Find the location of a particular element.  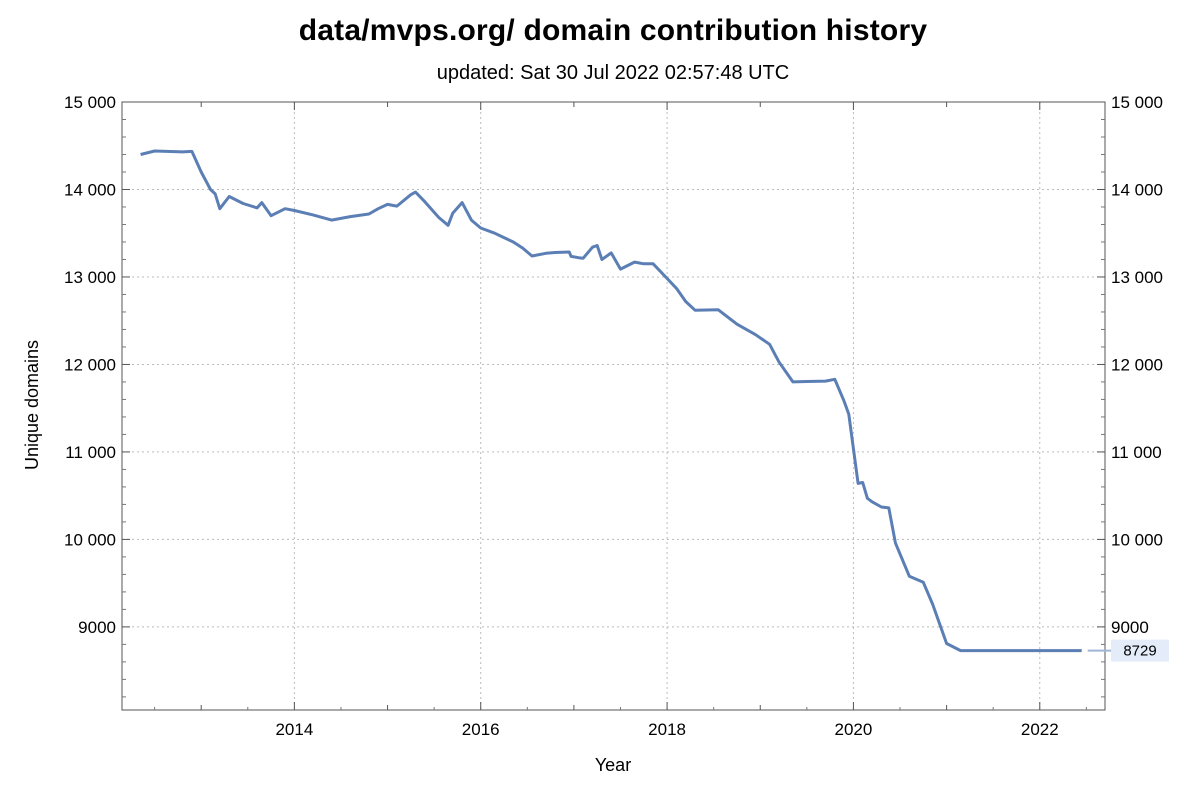

x-tick-label: 2022 is located at coordinates (1040, 729).